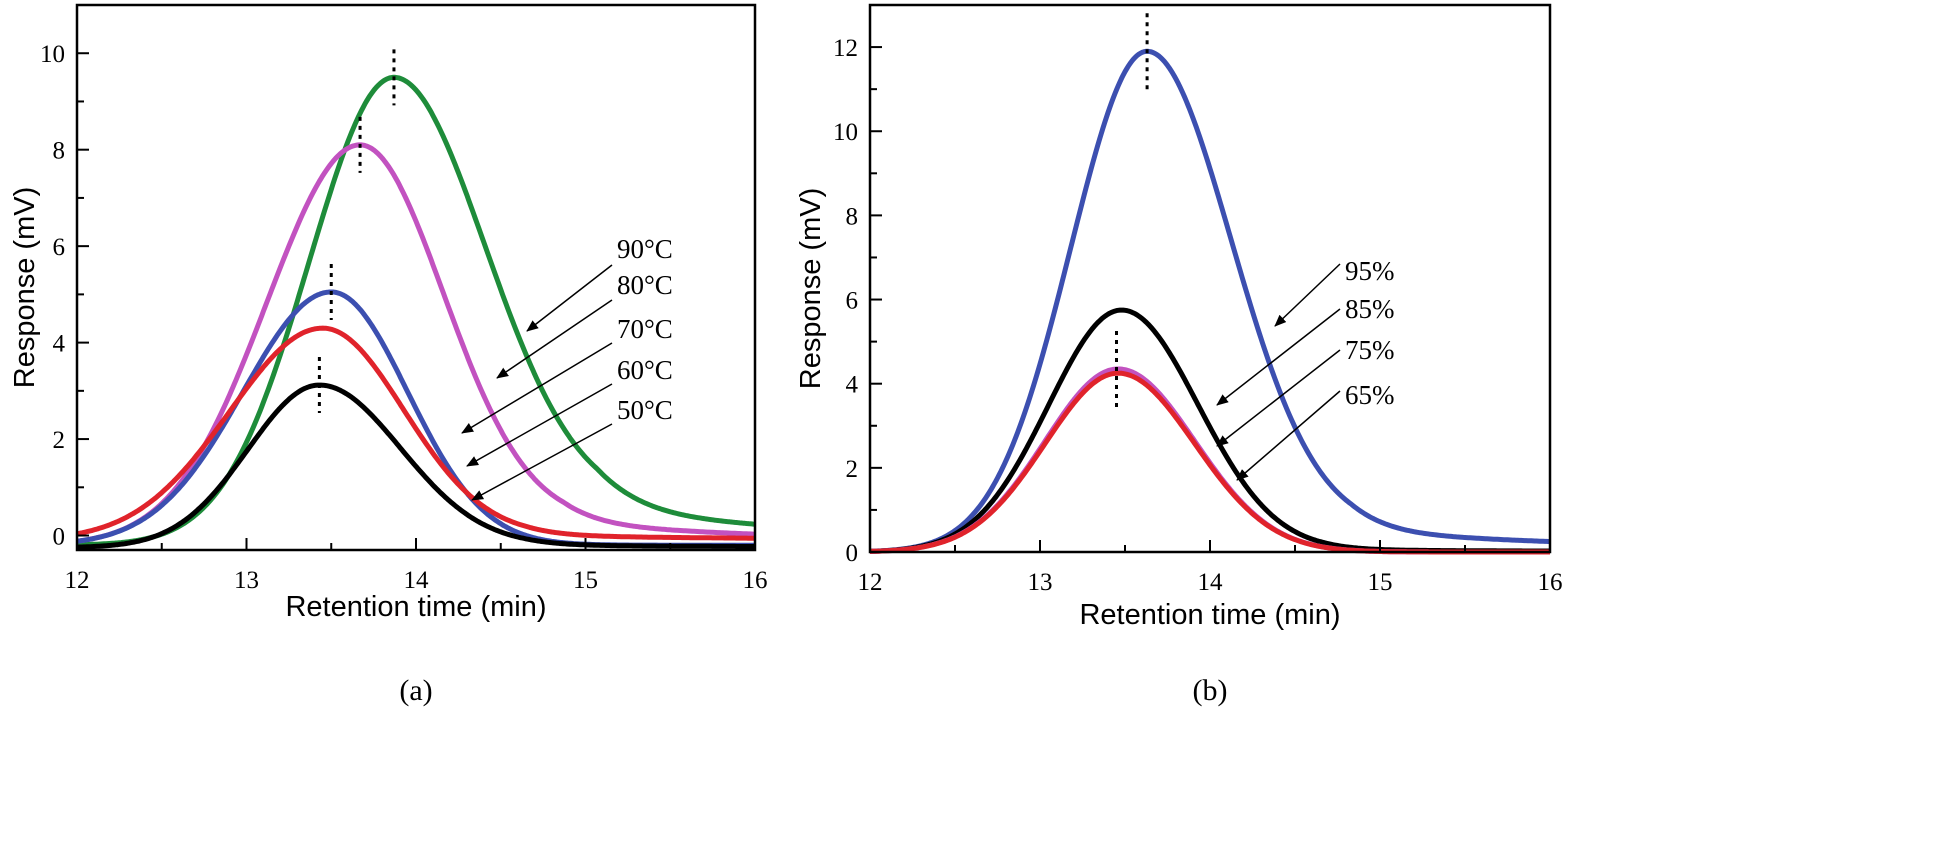 The height and width of the screenshot is (856, 1950). I want to click on legend-label: 65%, so click(1370, 395).